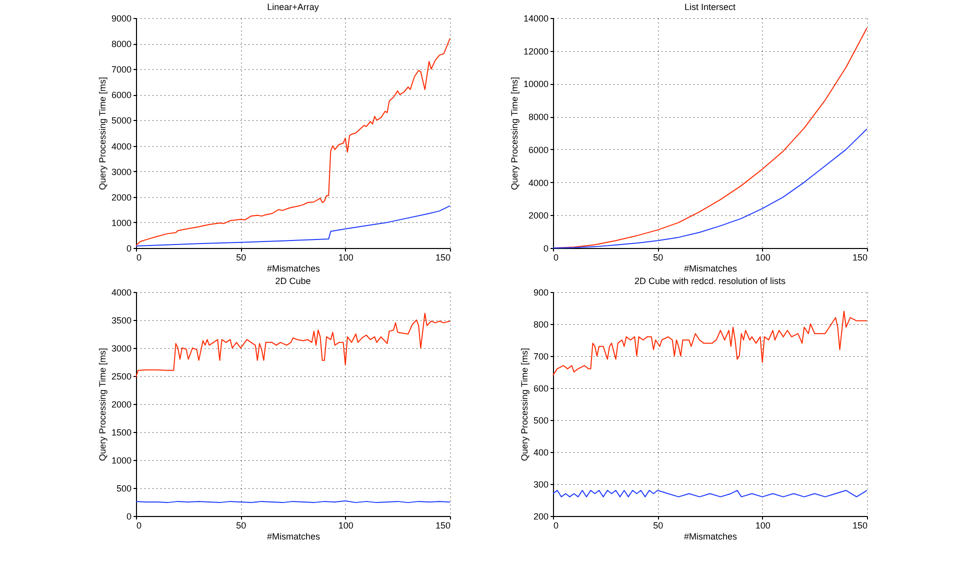 The image size is (954, 585). I want to click on chart-title: Linear+Array, so click(293, 7).